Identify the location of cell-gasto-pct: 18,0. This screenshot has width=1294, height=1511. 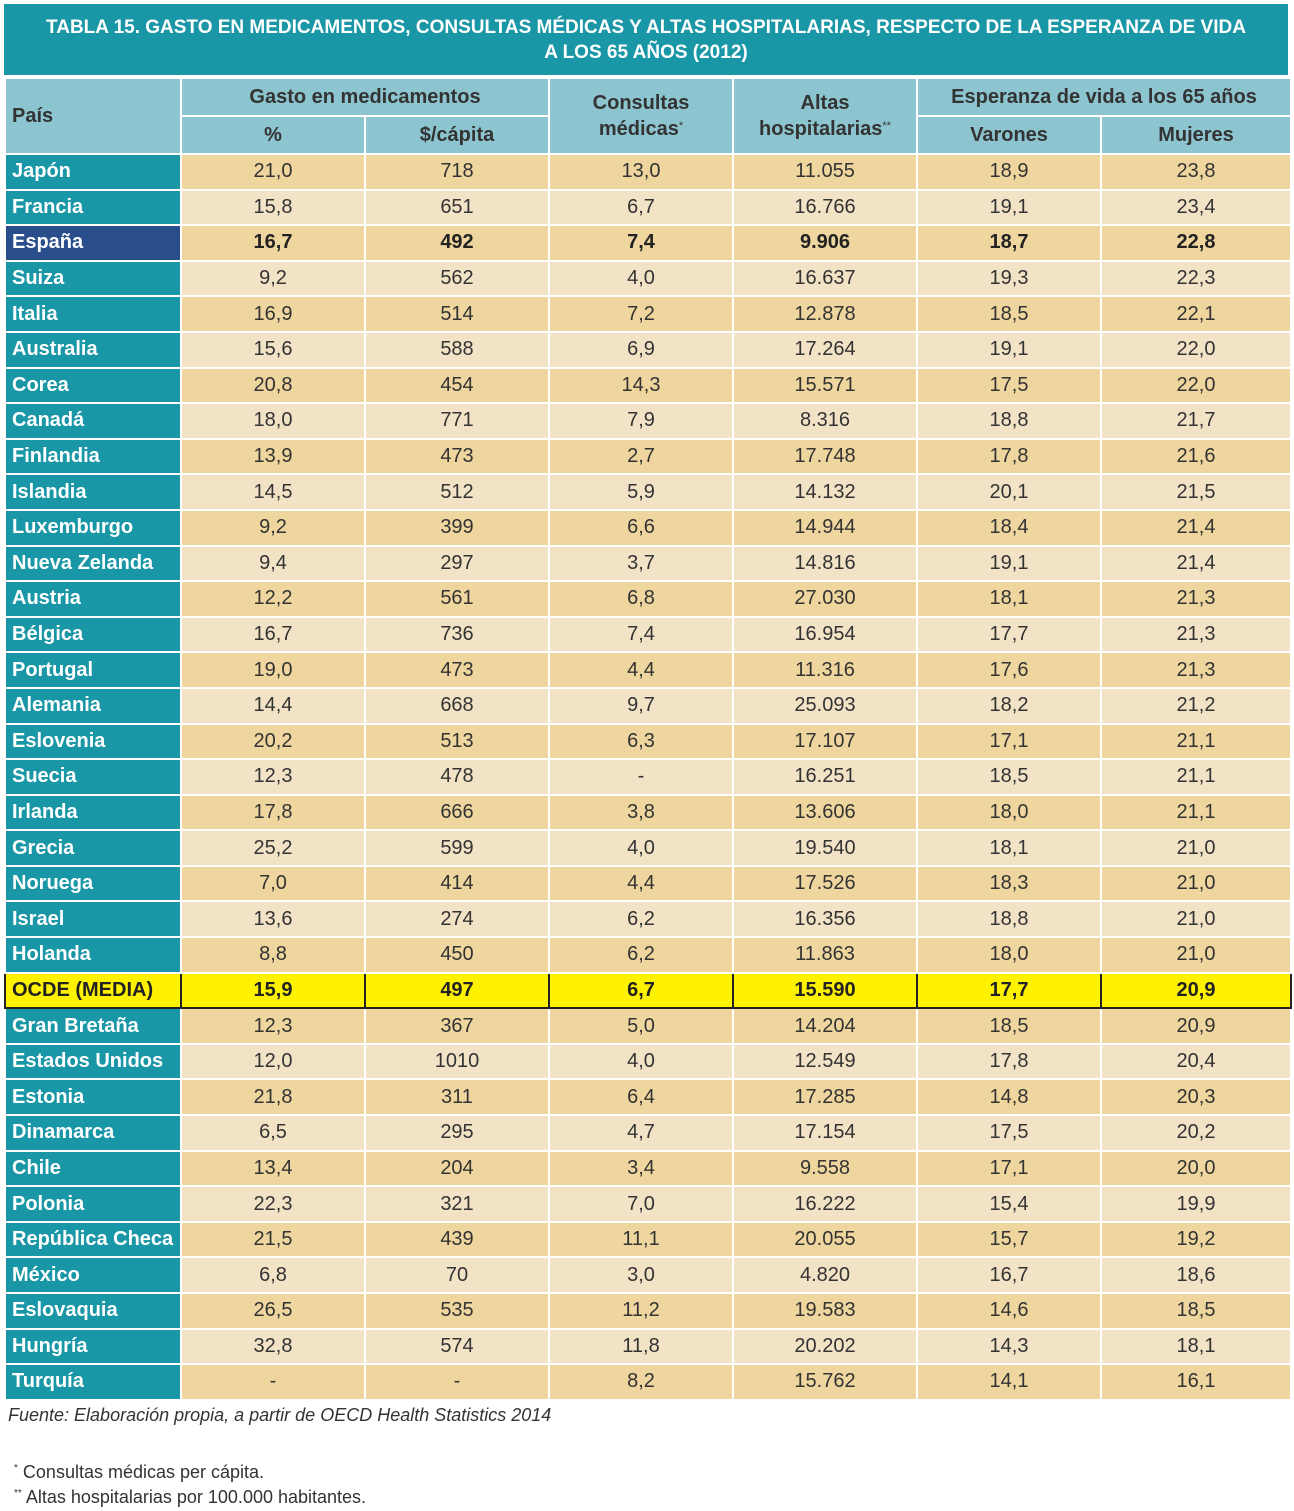
(273, 421).